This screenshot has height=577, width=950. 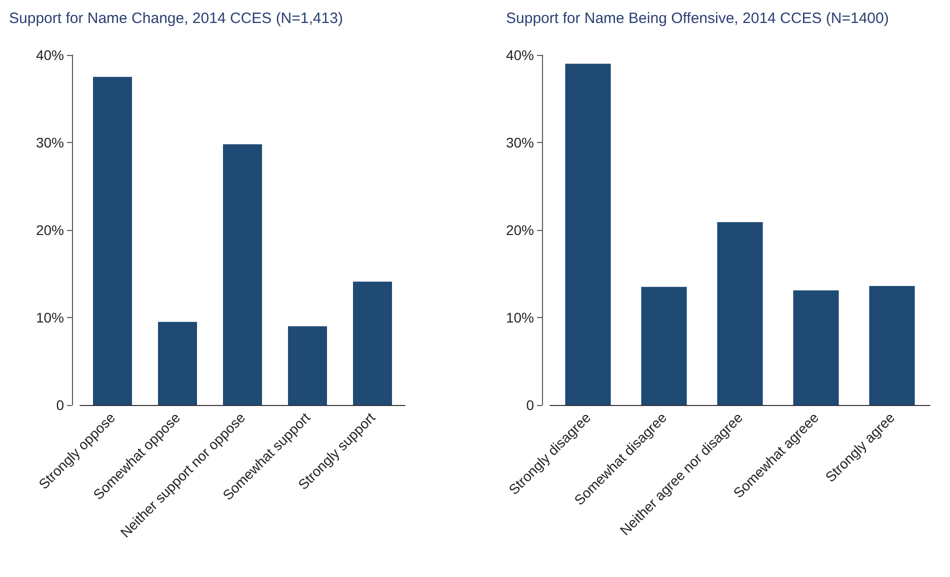 I want to click on chart-title: Support for Name Being Offensive, 2014 CCES (N=1400), so click(x=697, y=18).